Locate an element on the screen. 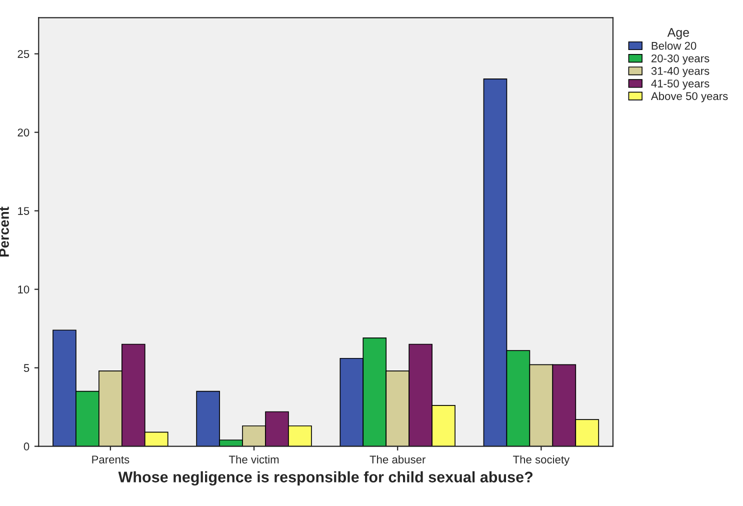  legend-label: 41-50 years is located at coordinates (680, 85).